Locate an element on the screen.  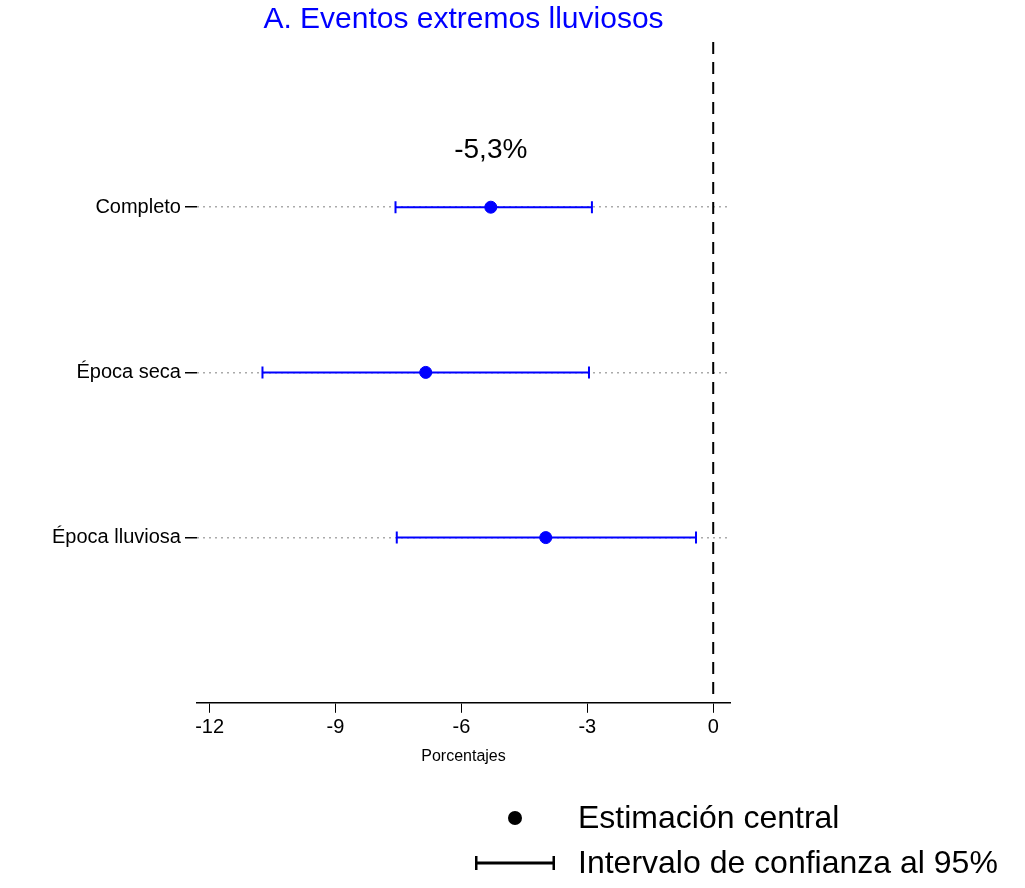
x-tick-label: 0 is located at coordinates (713, 726).